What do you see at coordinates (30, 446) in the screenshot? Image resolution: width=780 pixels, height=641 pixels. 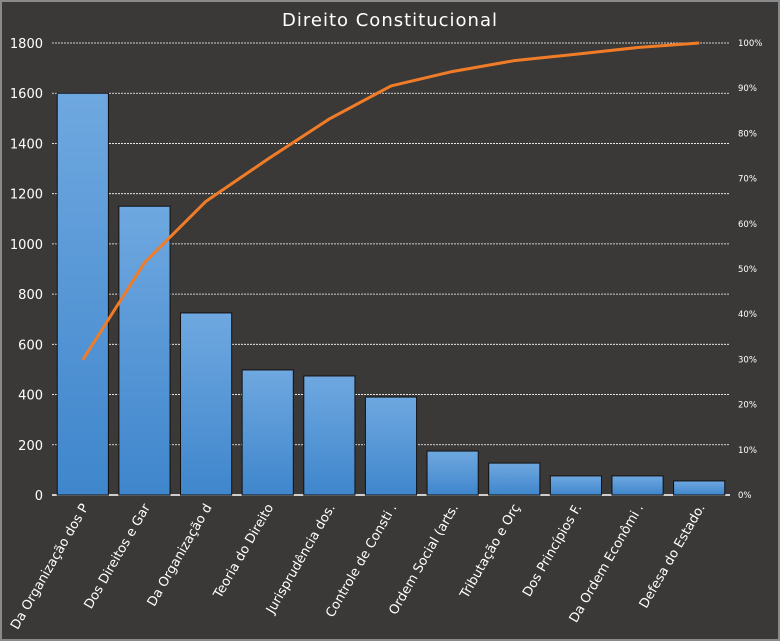 I see `y-tick-label: 200` at bounding box center [30, 446].